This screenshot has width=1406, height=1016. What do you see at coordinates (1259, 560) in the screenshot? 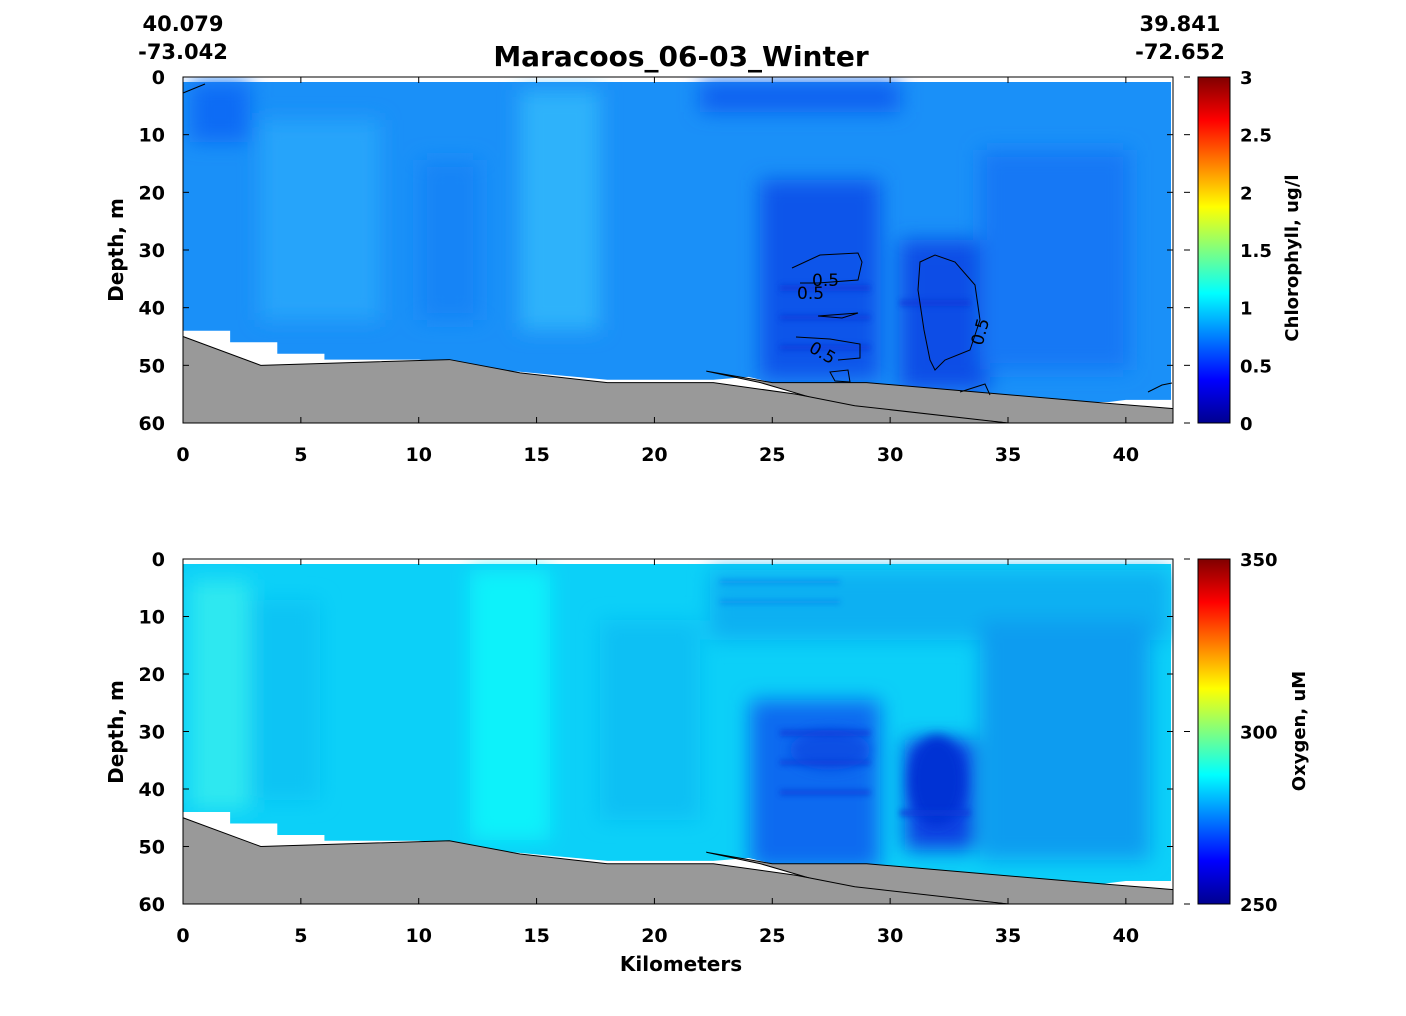
I see `colorbar-tick-label: 350` at bounding box center [1259, 560].